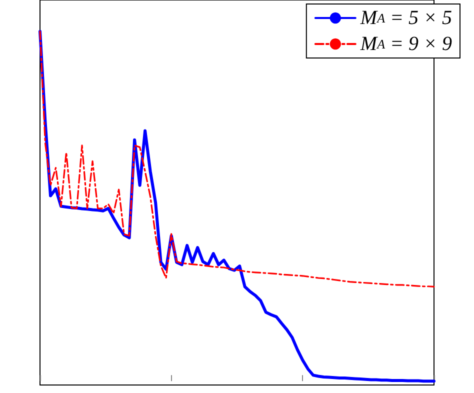 The image size is (474, 393). I want to click on legend-label: MA = 5 × 5, so click(405, 18).